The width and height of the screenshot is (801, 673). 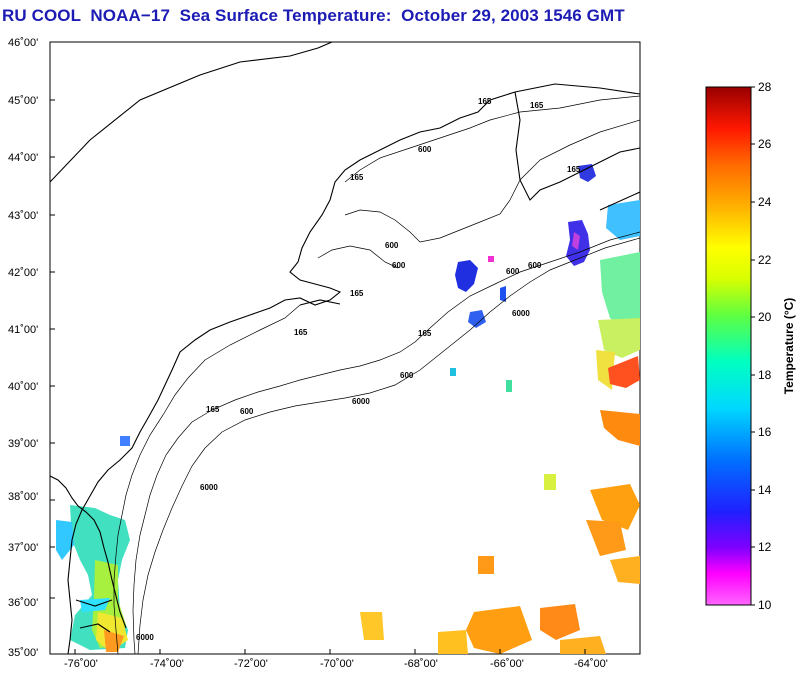 What do you see at coordinates (23, 43) in the screenshot?
I see `lat-label: 46˚00'` at bounding box center [23, 43].